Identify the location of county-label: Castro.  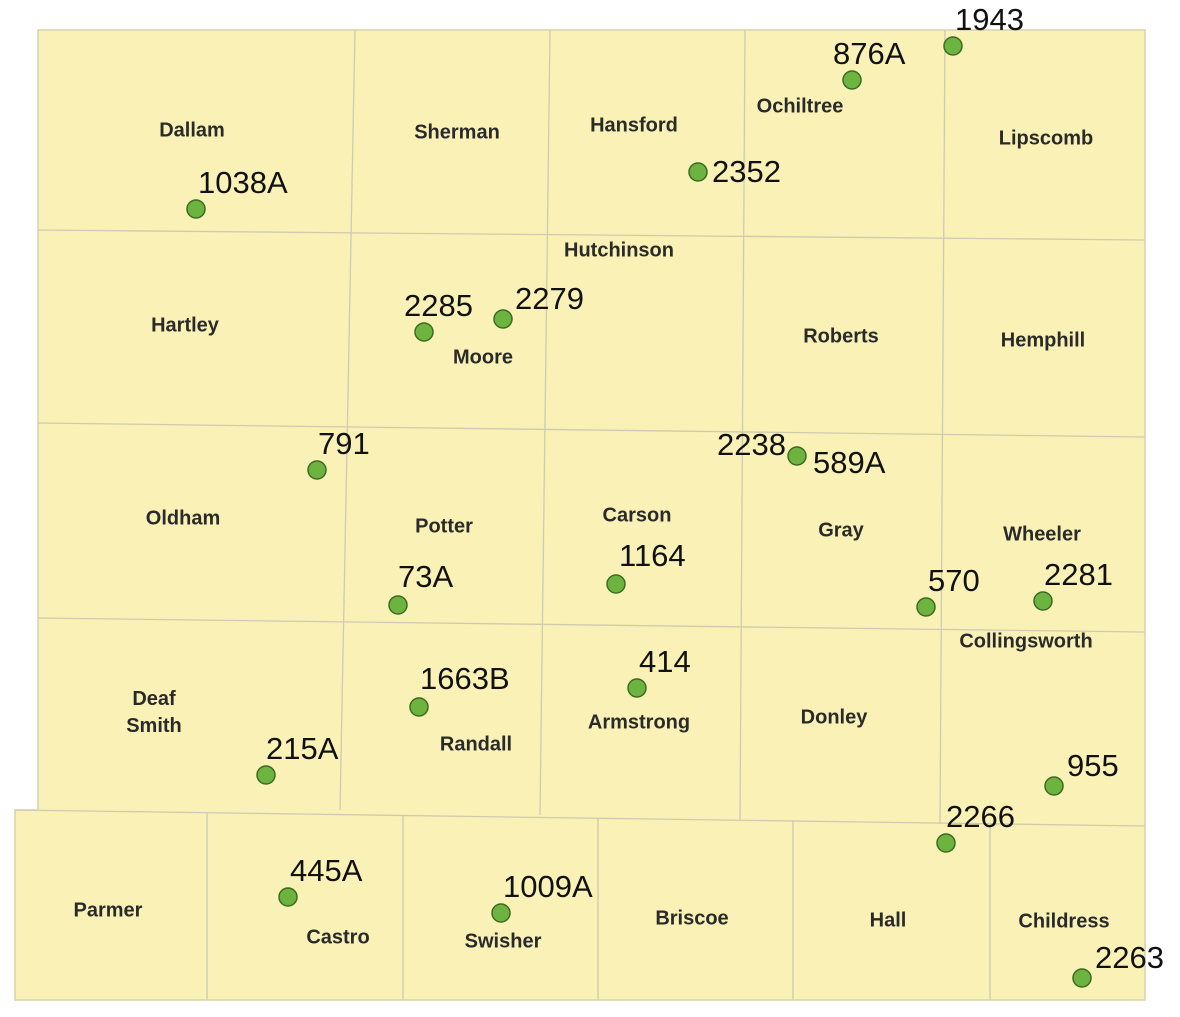
(338, 937).